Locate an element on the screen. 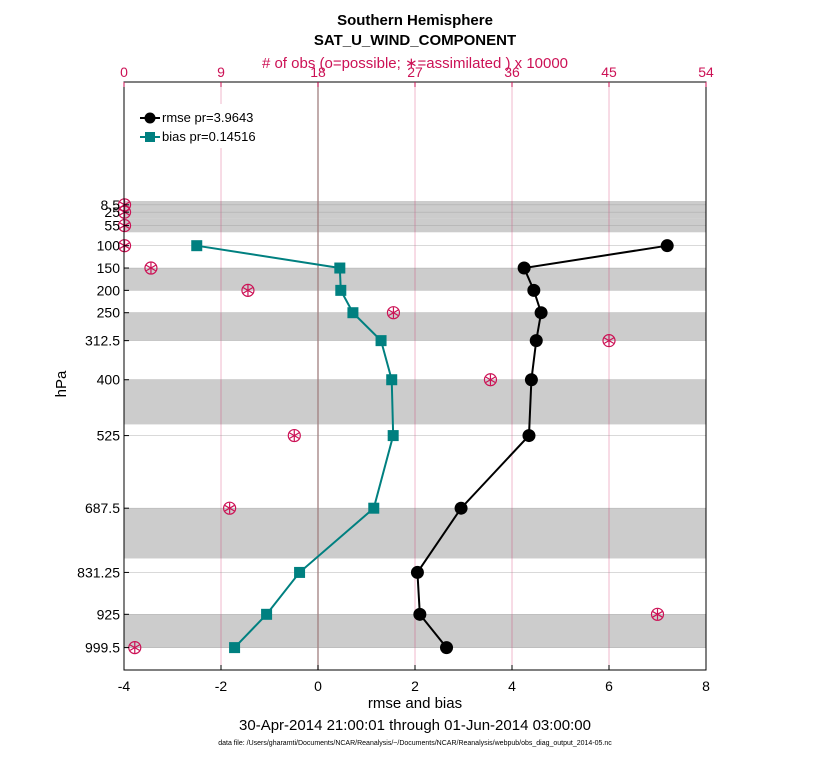 Image resolution: width=830 pixels, height=760 pixels. x-tick-label: 8 is located at coordinates (706, 686).